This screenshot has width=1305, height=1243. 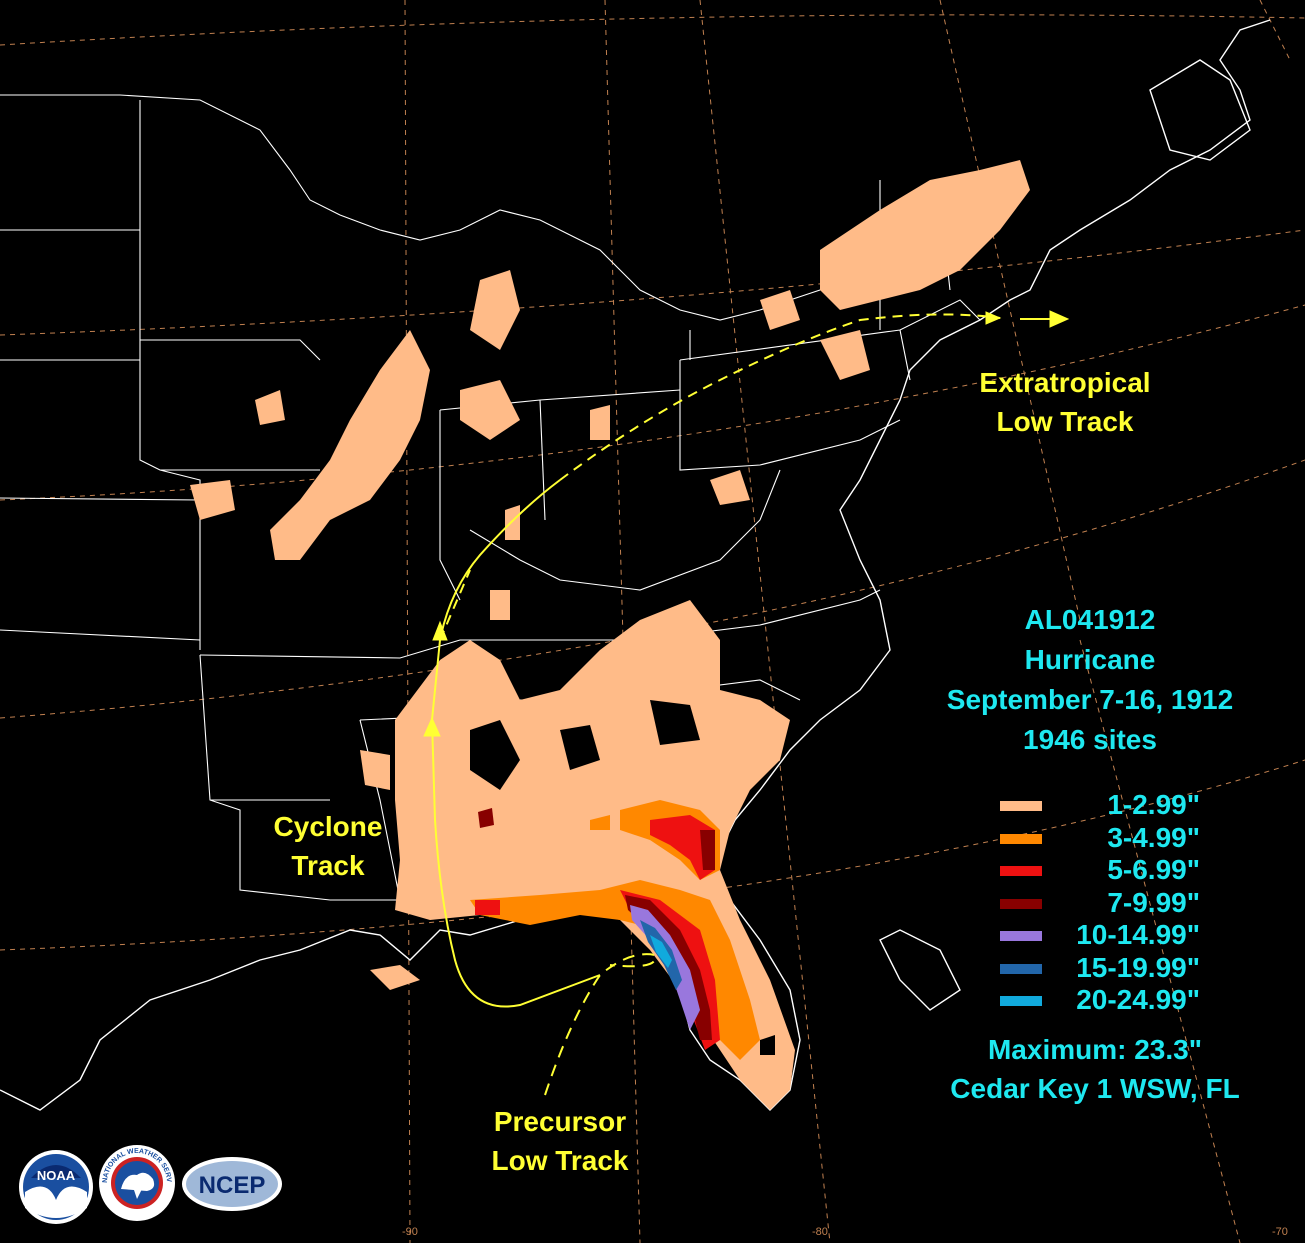 What do you see at coordinates (328, 826) in the screenshot?
I see `cyclone-label-line1: Cyclone` at bounding box center [328, 826].